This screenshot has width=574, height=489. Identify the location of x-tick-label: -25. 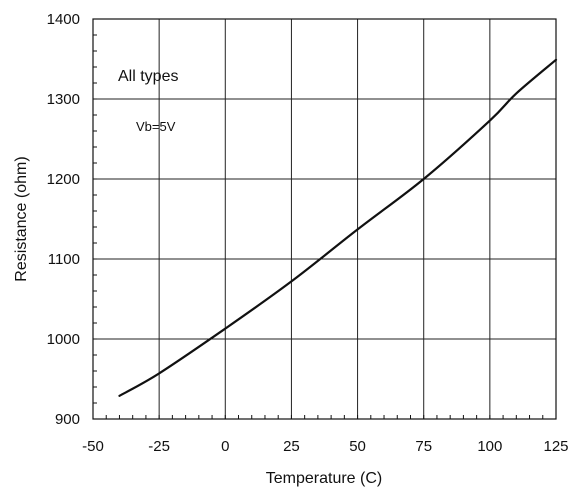
(159, 446).